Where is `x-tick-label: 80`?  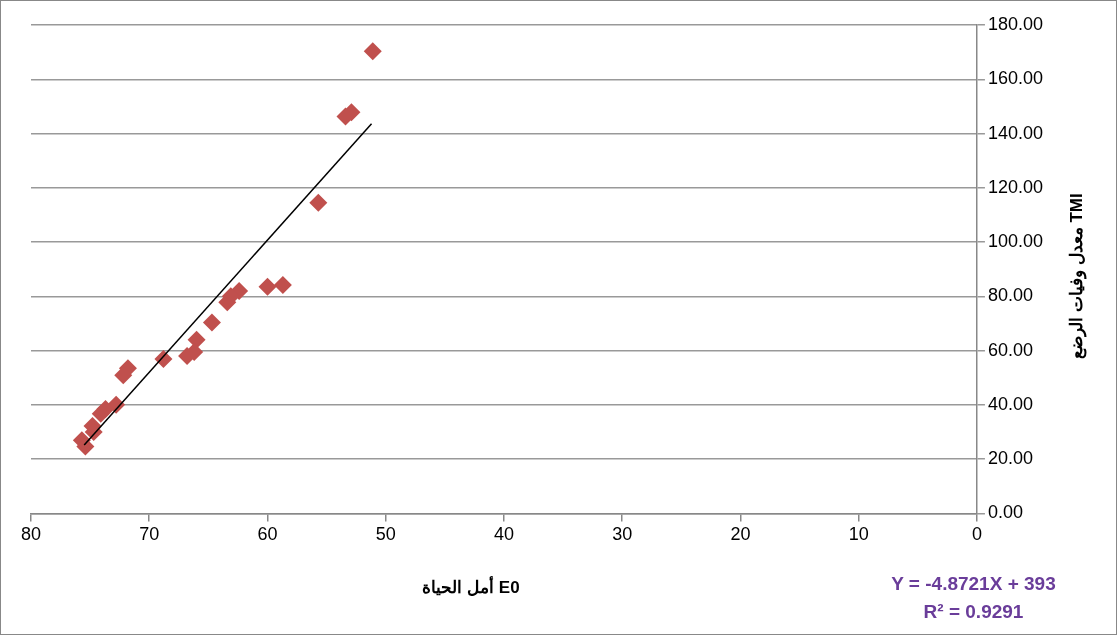
x-tick-label: 80 is located at coordinates (31, 534).